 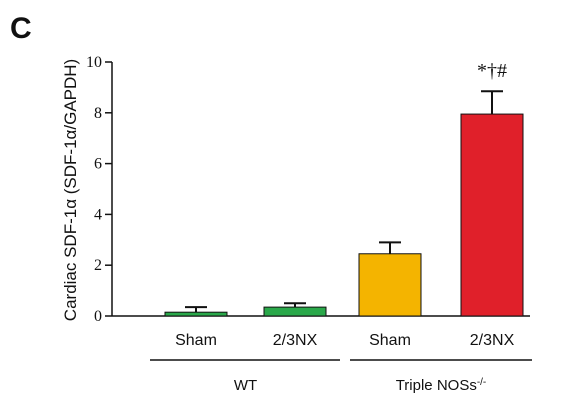 What do you see at coordinates (245, 385) in the screenshot?
I see `group-label: WT` at bounding box center [245, 385].